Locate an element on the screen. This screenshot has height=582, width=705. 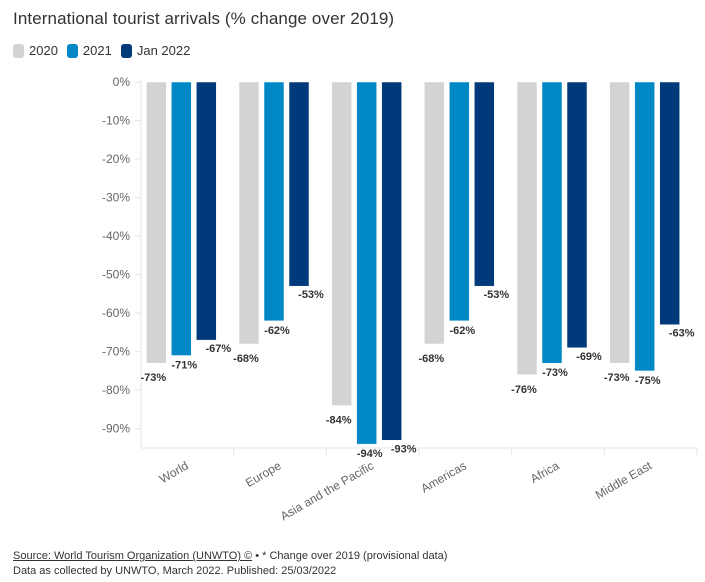
bar-2021-asia-and-the-pacific is located at coordinates (366, 263).